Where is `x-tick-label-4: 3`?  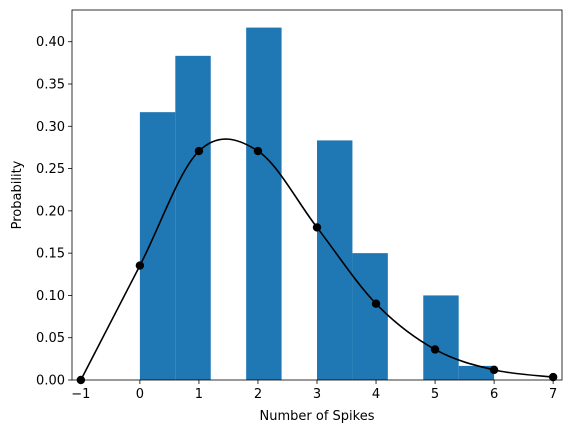
x-tick-label-4: 3 is located at coordinates (317, 394).